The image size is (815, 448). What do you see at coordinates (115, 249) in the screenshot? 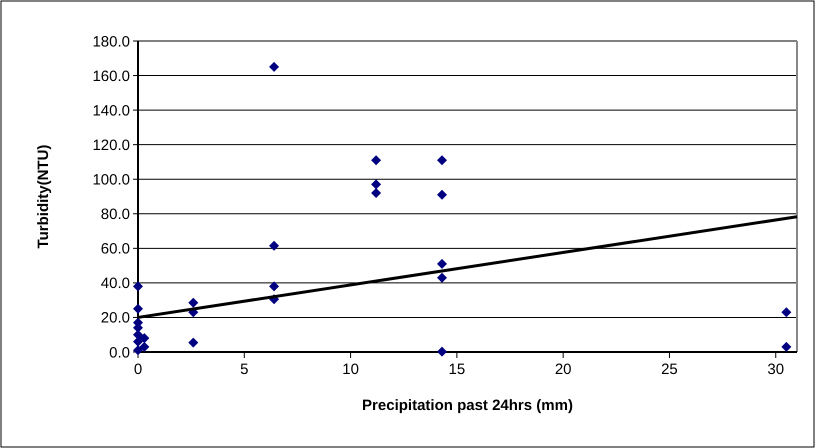
I see `y-tick-label: 60.0` at bounding box center [115, 249].